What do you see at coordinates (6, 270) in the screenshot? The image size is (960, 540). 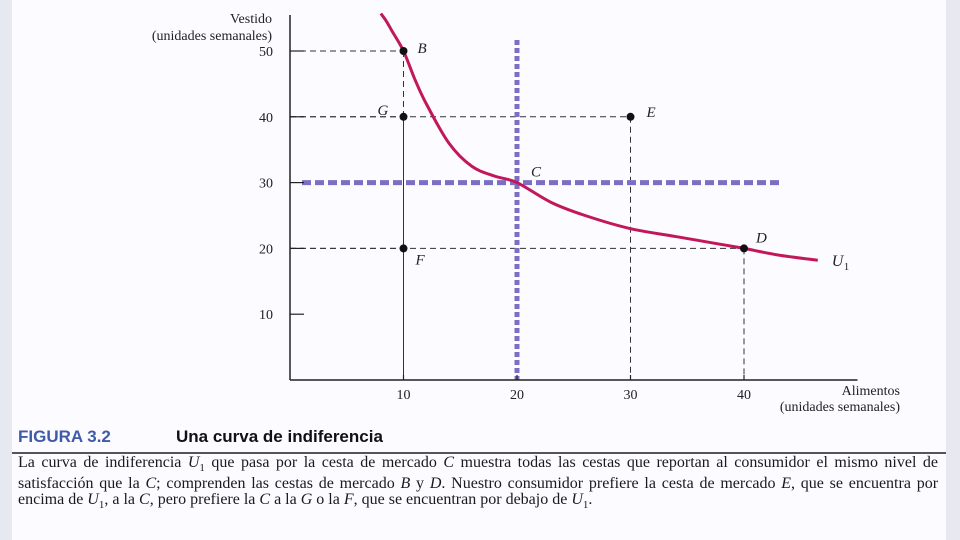 I see `left-frame-border` at bounding box center [6, 270].